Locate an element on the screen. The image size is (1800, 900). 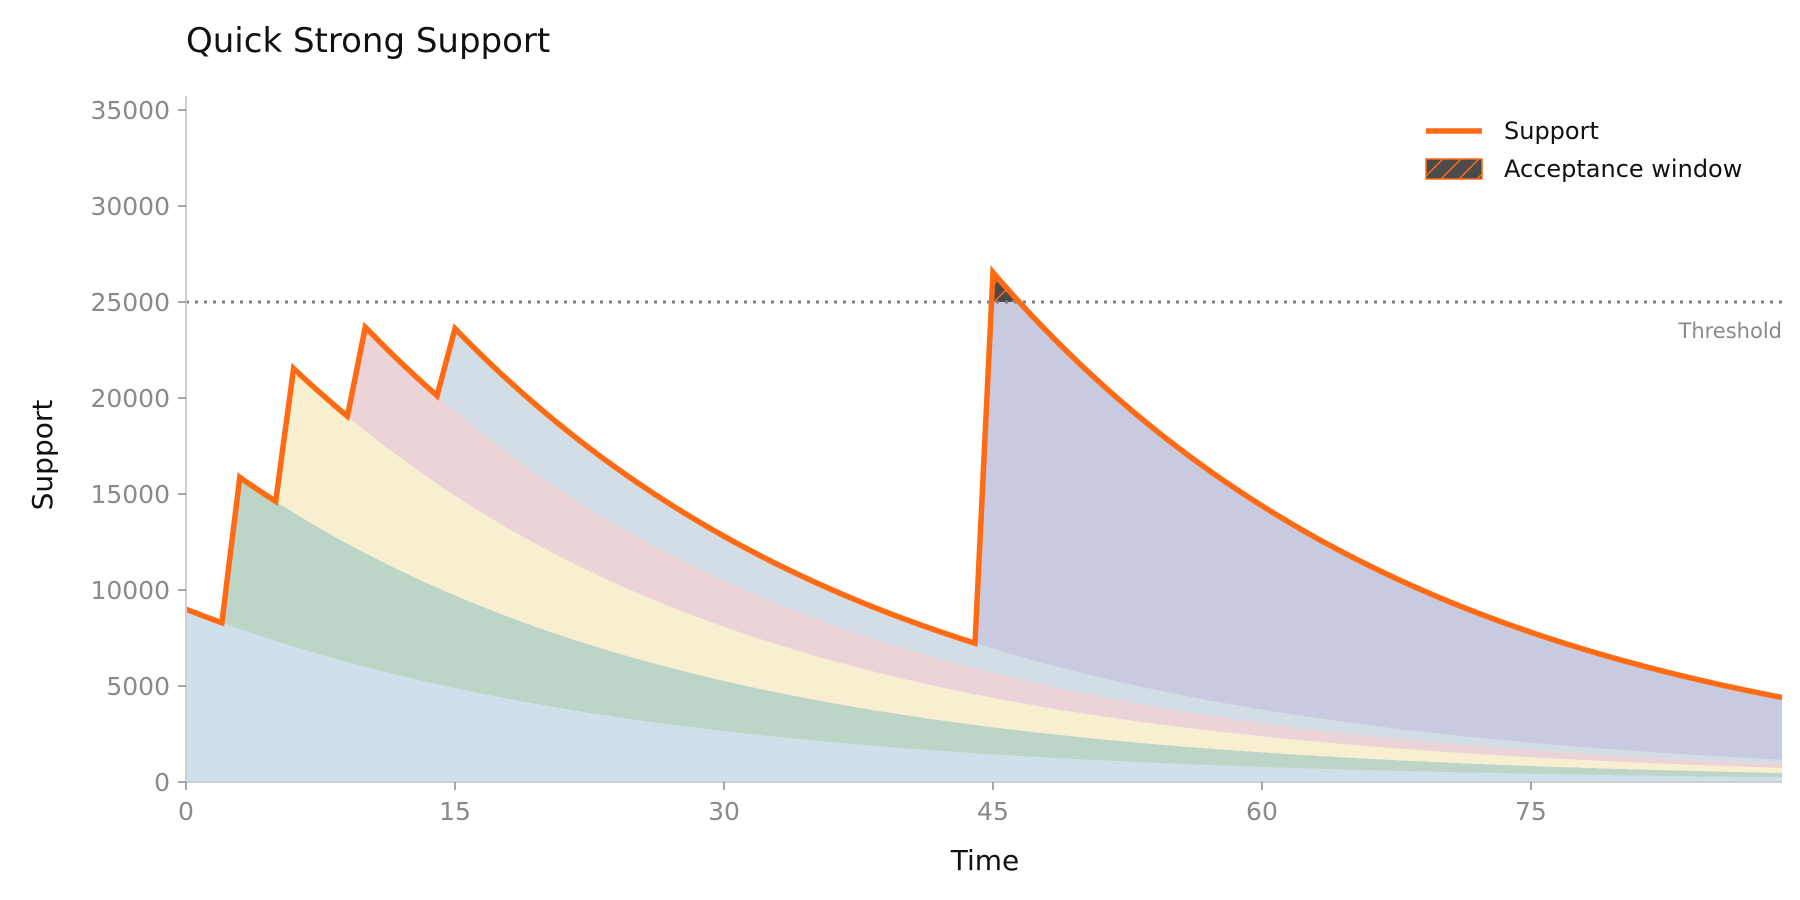
y-tick-label: 20000 is located at coordinates (130, 398).